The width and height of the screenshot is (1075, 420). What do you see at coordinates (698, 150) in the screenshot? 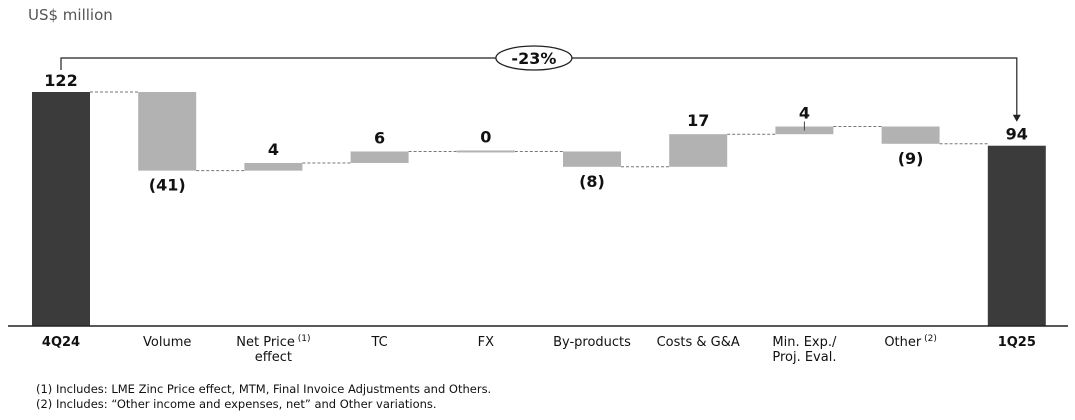
I see `bar-costs-g-a` at bounding box center [698, 150].